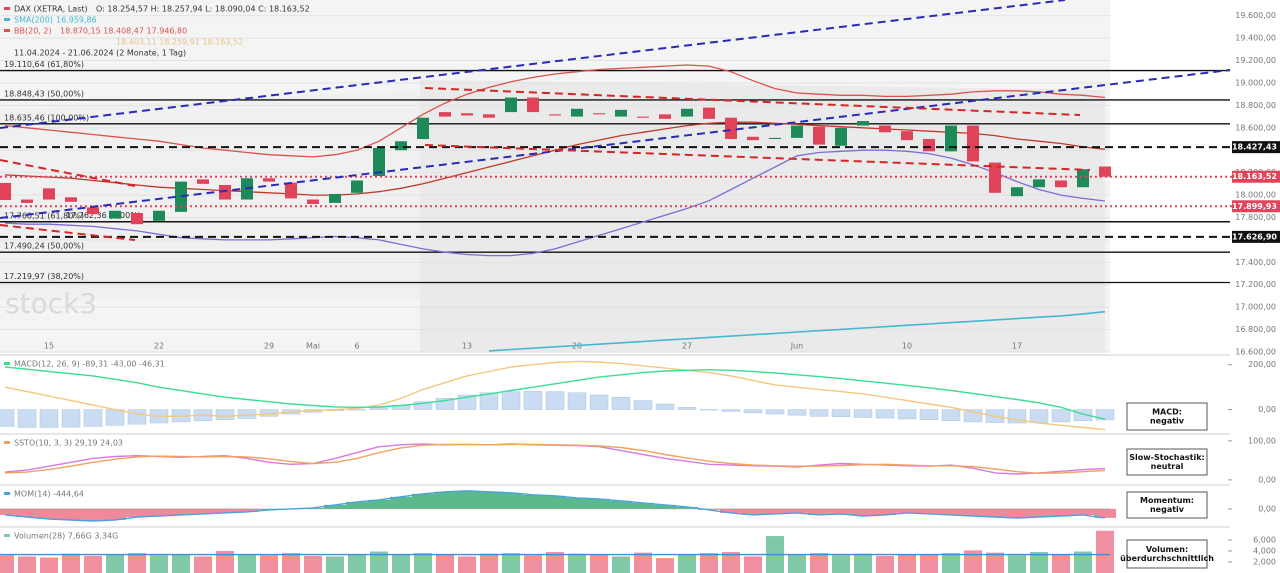 This screenshot has width=1280, height=573. I want to click on legend-value: 18.403,11 18.259,91 18.163,52, so click(179, 42).